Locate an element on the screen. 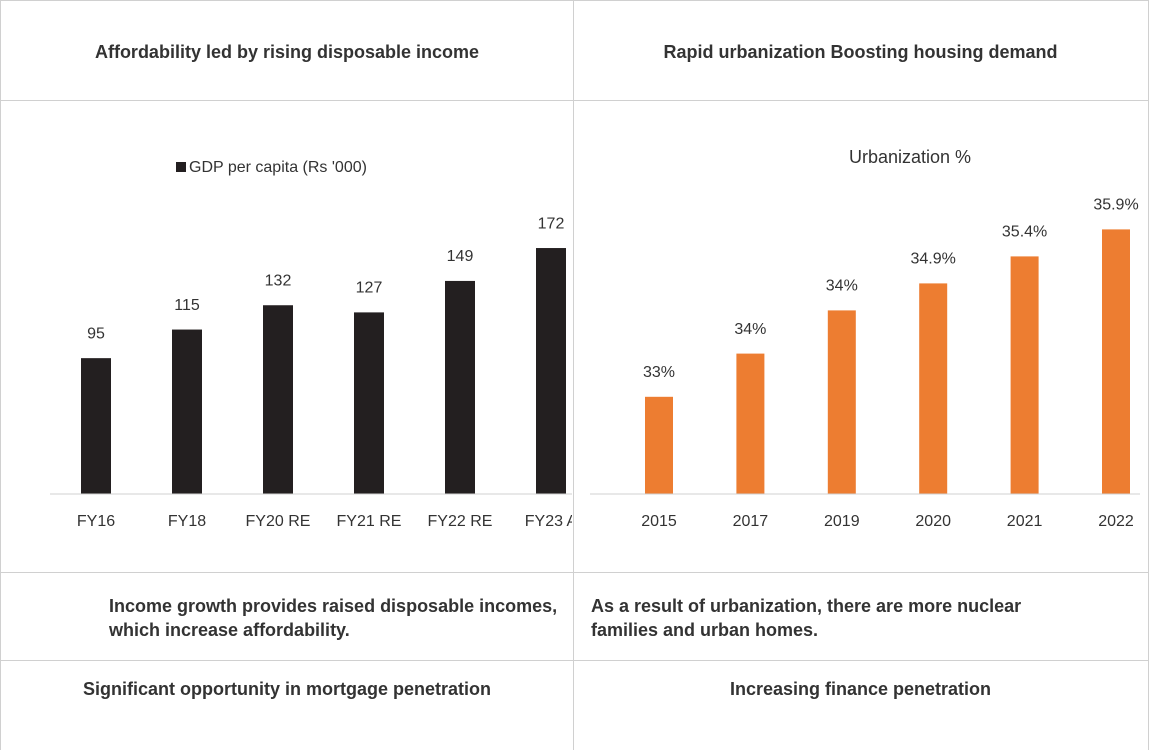 The width and height of the screenshot is (1149, 750). data-label: 149 is located at coordinates (460, 256).